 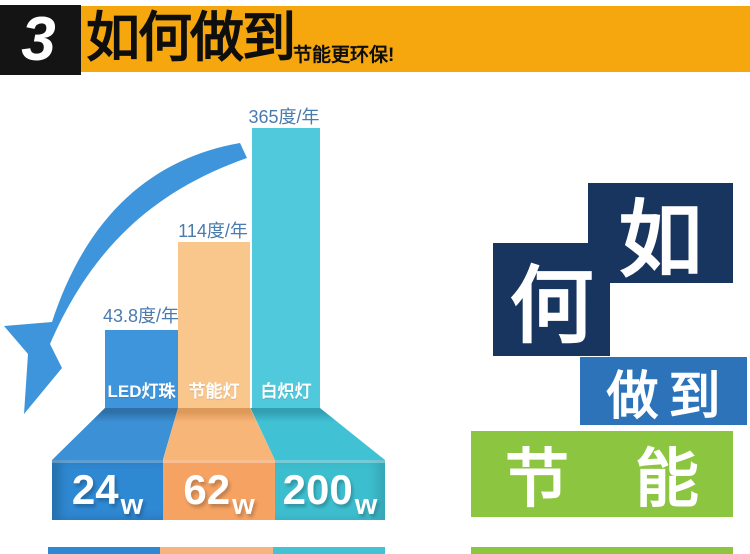 I want to click on page-subtitle: 节能更环保!, so click(x=344, y=55).